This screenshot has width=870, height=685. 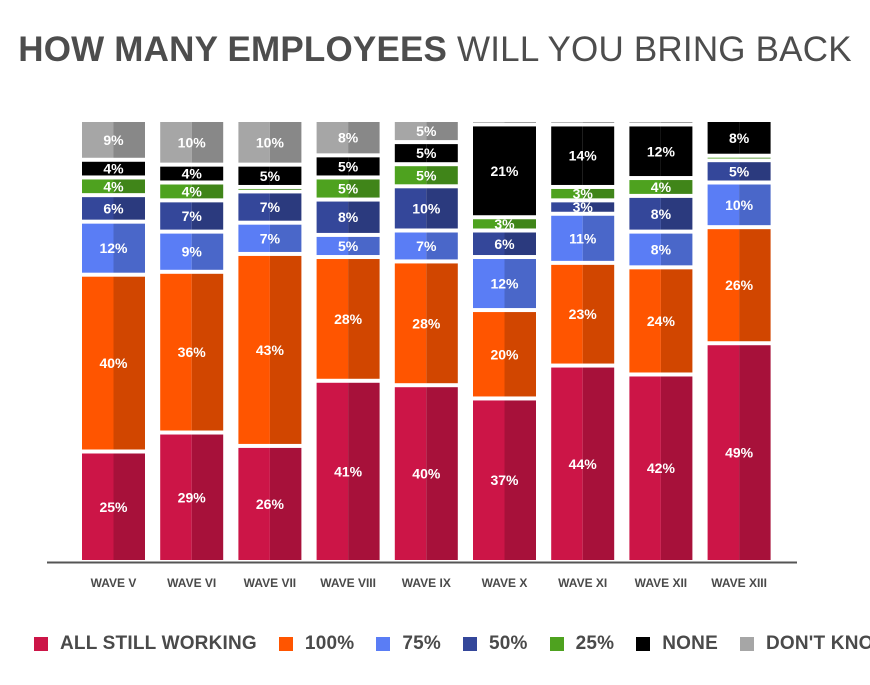 I want to click on bar-wave-xi-all-still-working-right, so click(x=598, y=463).